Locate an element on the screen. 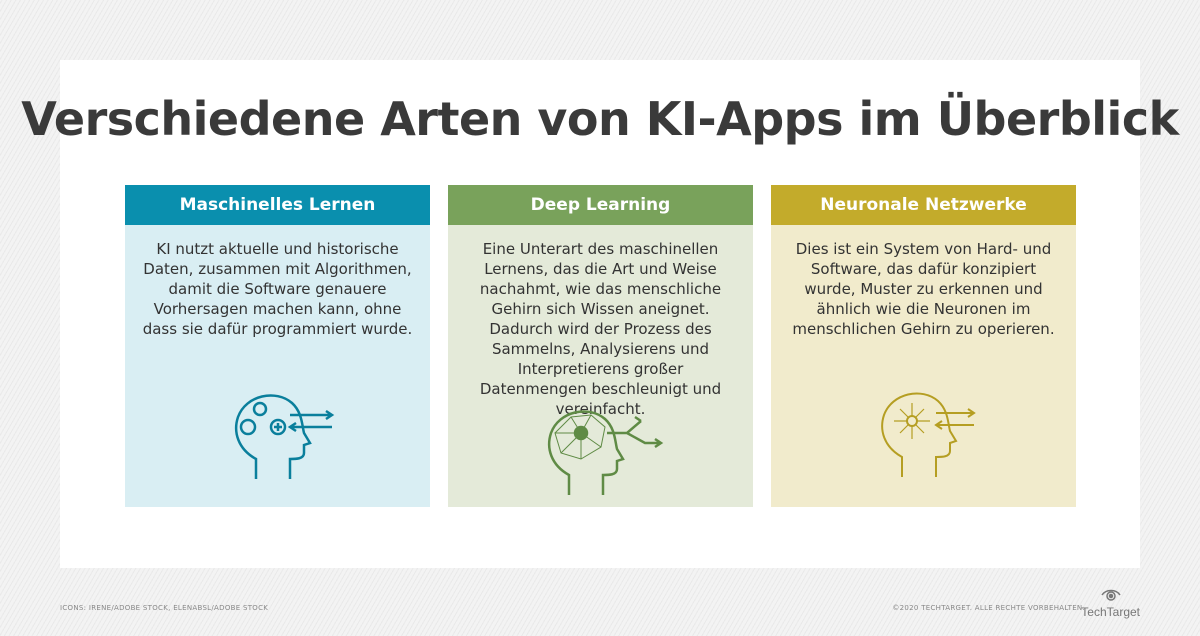  head-neurons-icon is located at coordinates (928, 434).